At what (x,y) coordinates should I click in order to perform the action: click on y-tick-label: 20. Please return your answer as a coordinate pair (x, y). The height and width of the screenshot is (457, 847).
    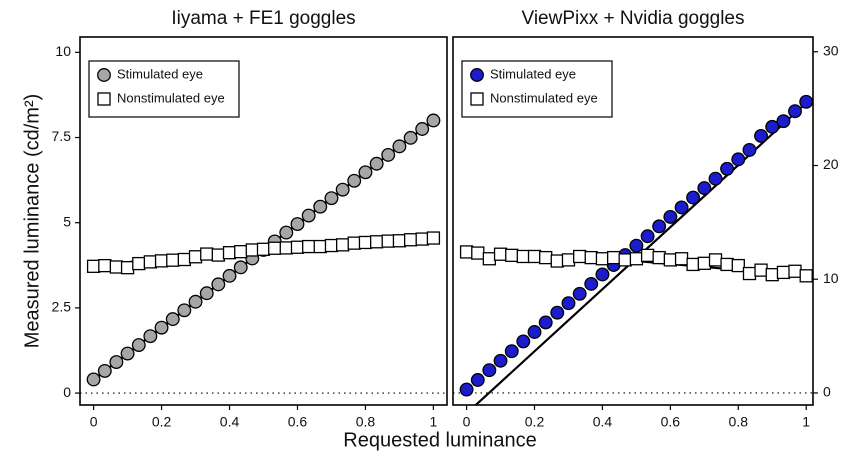
    Looking at the image, I should click on (831, 164).